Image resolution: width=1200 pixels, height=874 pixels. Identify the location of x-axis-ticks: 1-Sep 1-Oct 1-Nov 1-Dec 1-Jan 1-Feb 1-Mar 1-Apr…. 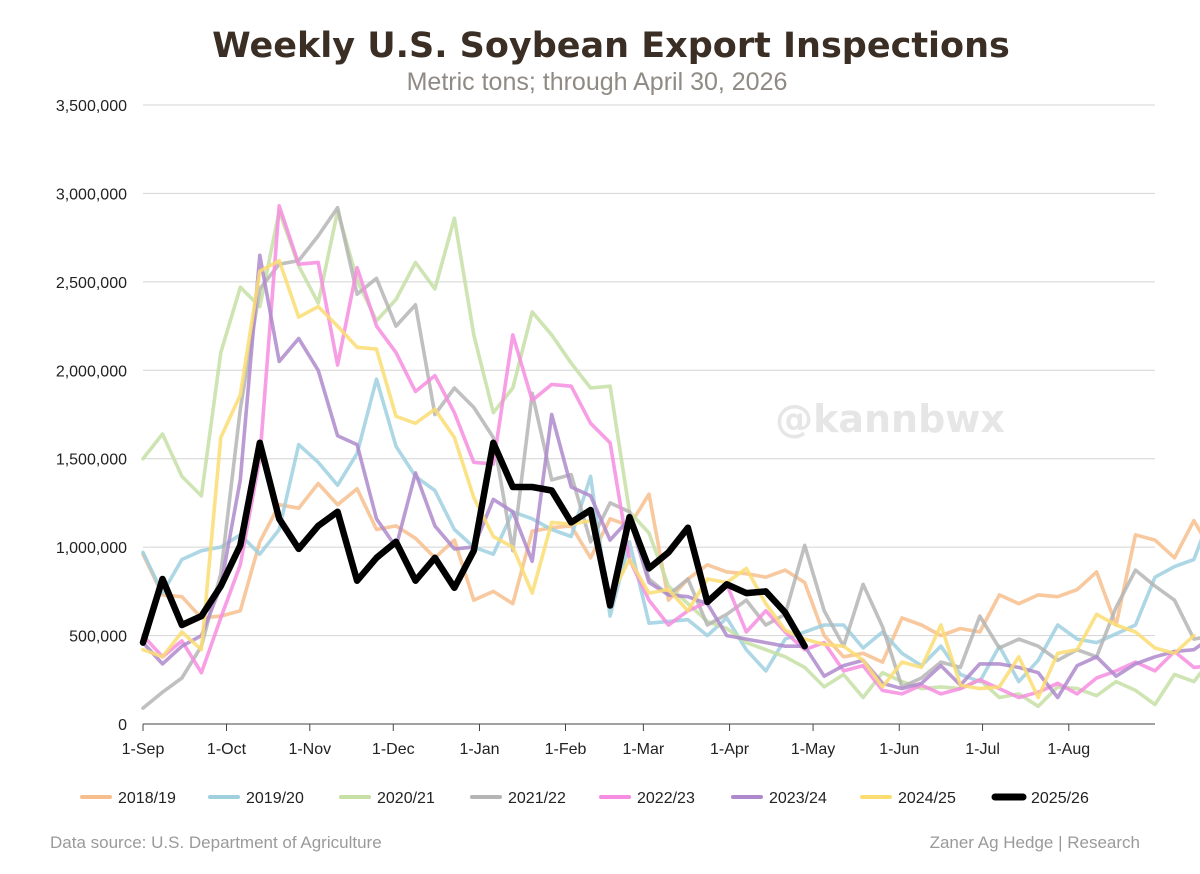
(606, 741).